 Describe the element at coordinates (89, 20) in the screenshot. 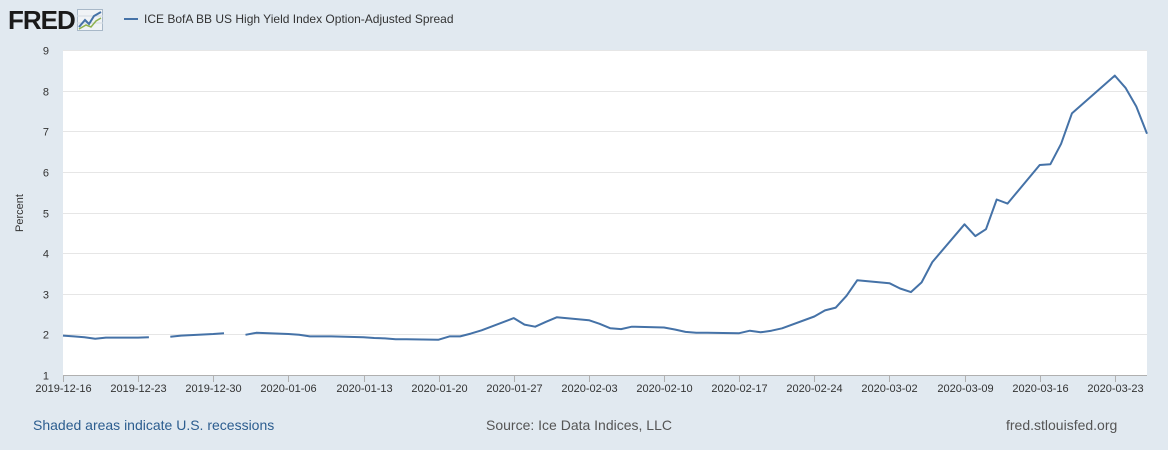

I see `chart-line-icon` at that location.